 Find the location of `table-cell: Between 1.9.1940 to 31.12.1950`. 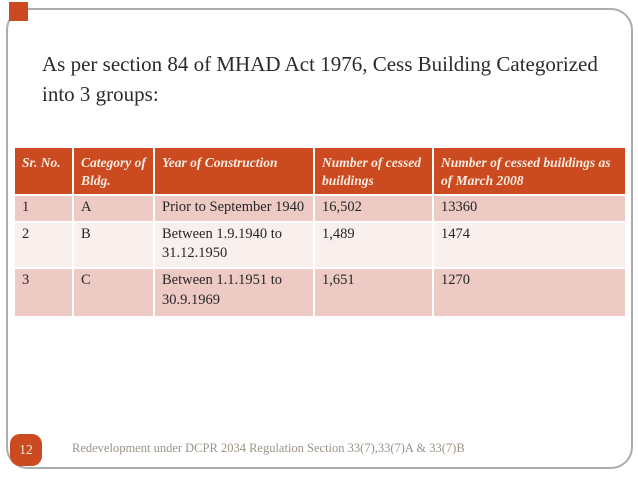

table-cell: Between 1.9.1940 to 31.12.1950 is located at coordinates (234, 245).